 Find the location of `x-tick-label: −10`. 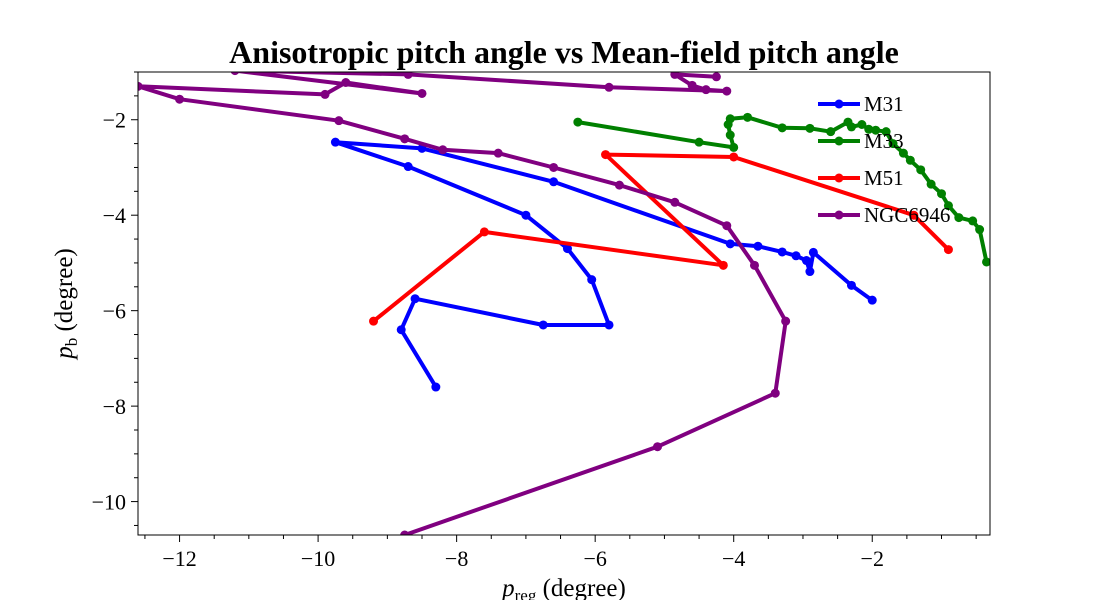

x-tick-label: −10 is located at coordinates (318, 558).